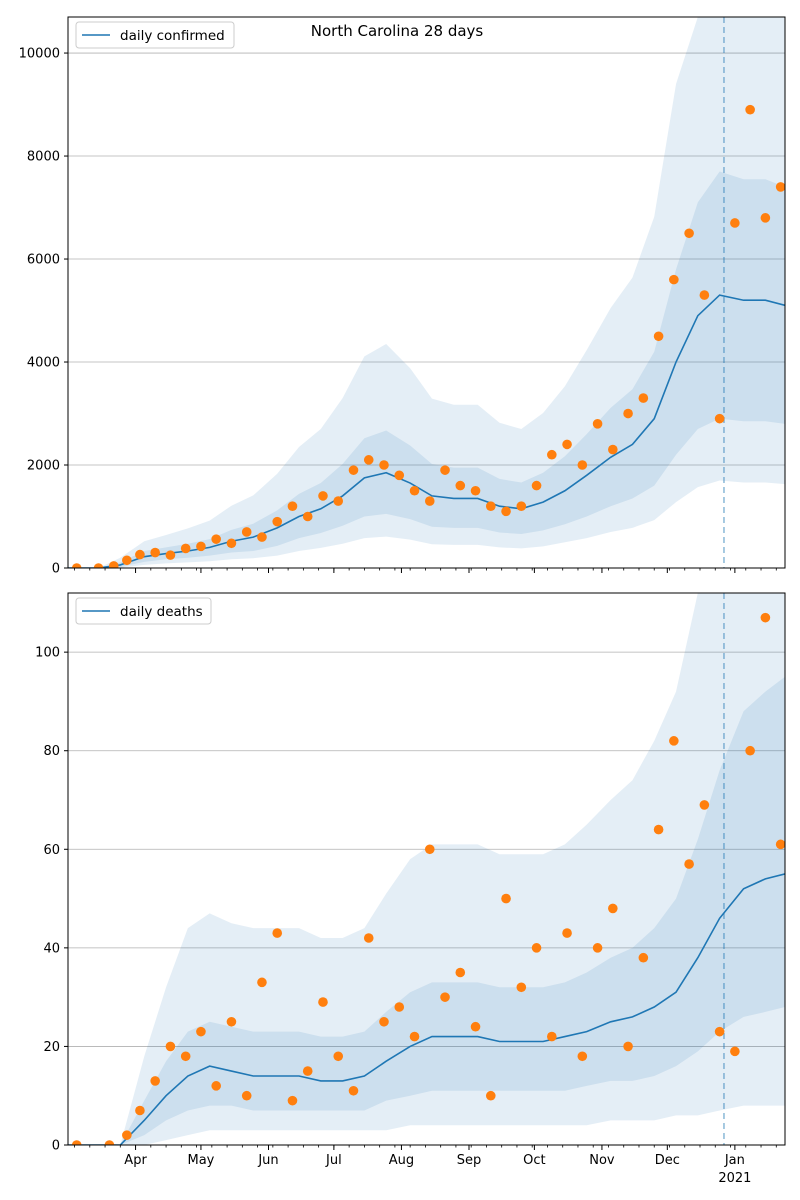 The image size is (800, 1200). Describe the element at coordinates (534, 1160) in the screenshot. I see `x-tick-label: Oct` at that location.